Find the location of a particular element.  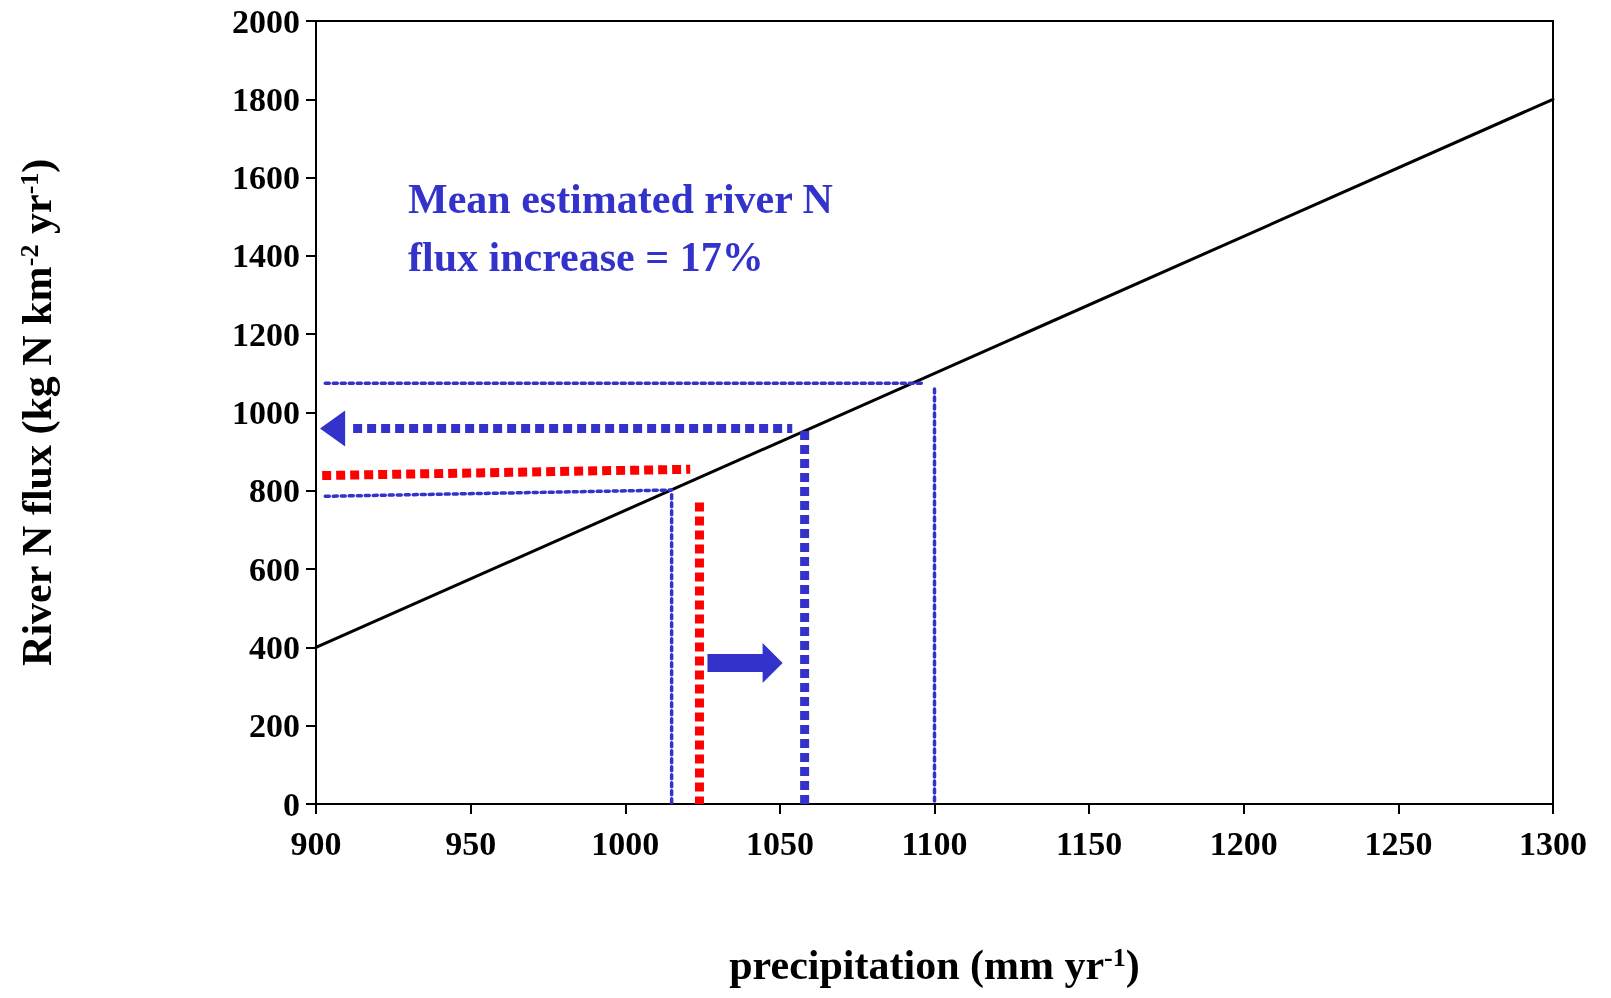

x-tick-label: 1100 is located at coordinates (934, 843).